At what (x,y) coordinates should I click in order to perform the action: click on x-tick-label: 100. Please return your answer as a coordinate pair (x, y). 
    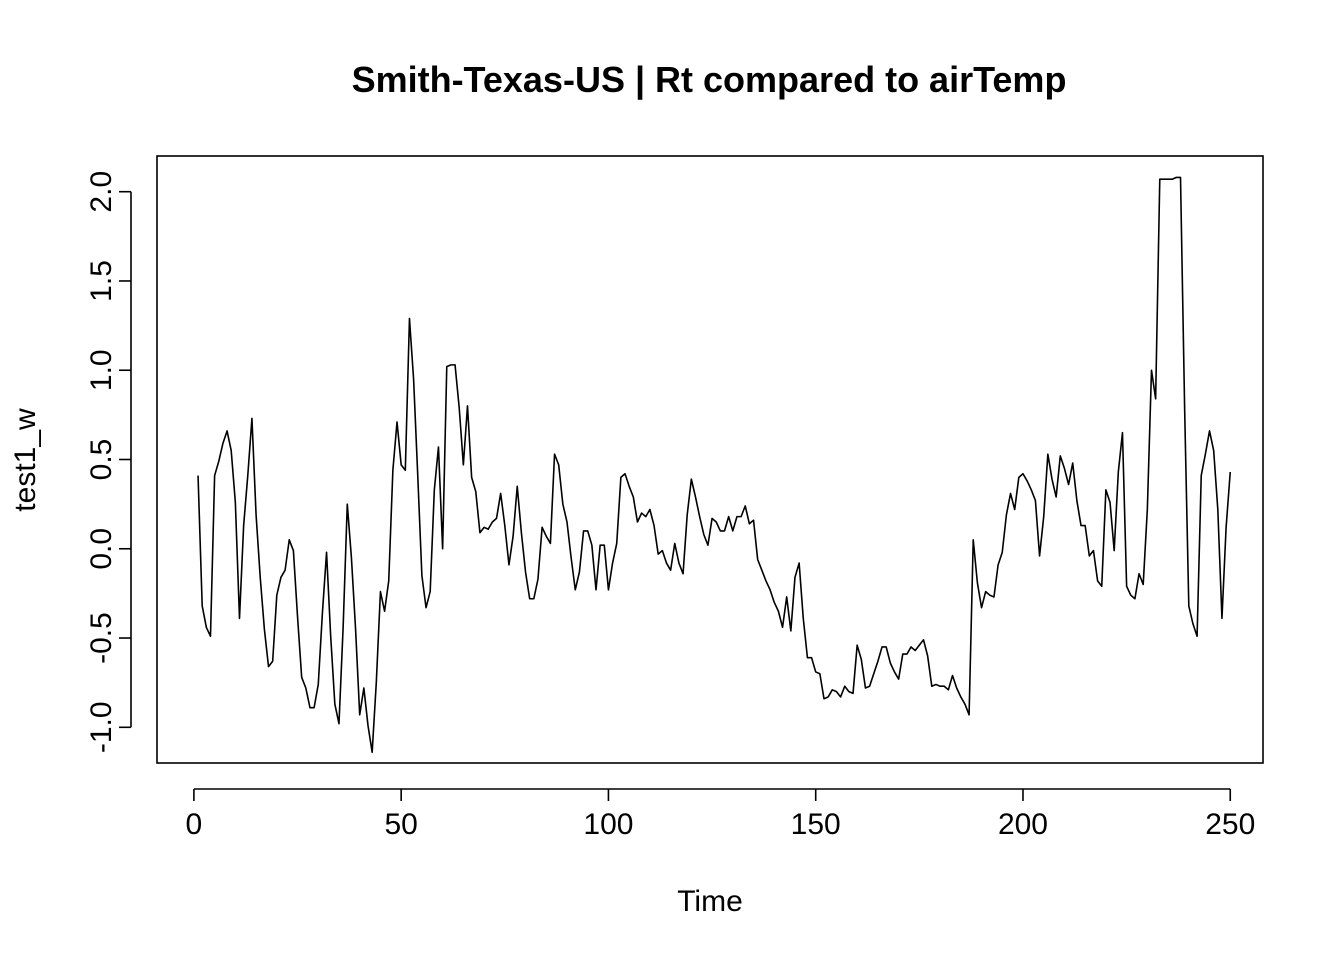
    Looking at the image, I should click on (608, 824).